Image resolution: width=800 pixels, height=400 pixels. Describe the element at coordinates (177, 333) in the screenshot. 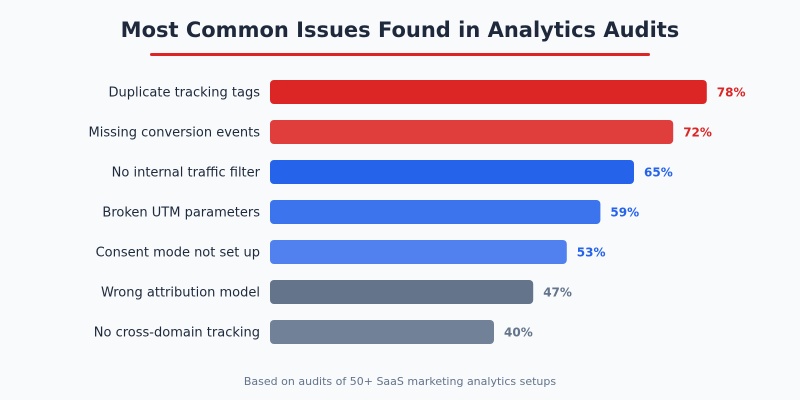

I see `category-label: No cross-domain tracking` at that location.